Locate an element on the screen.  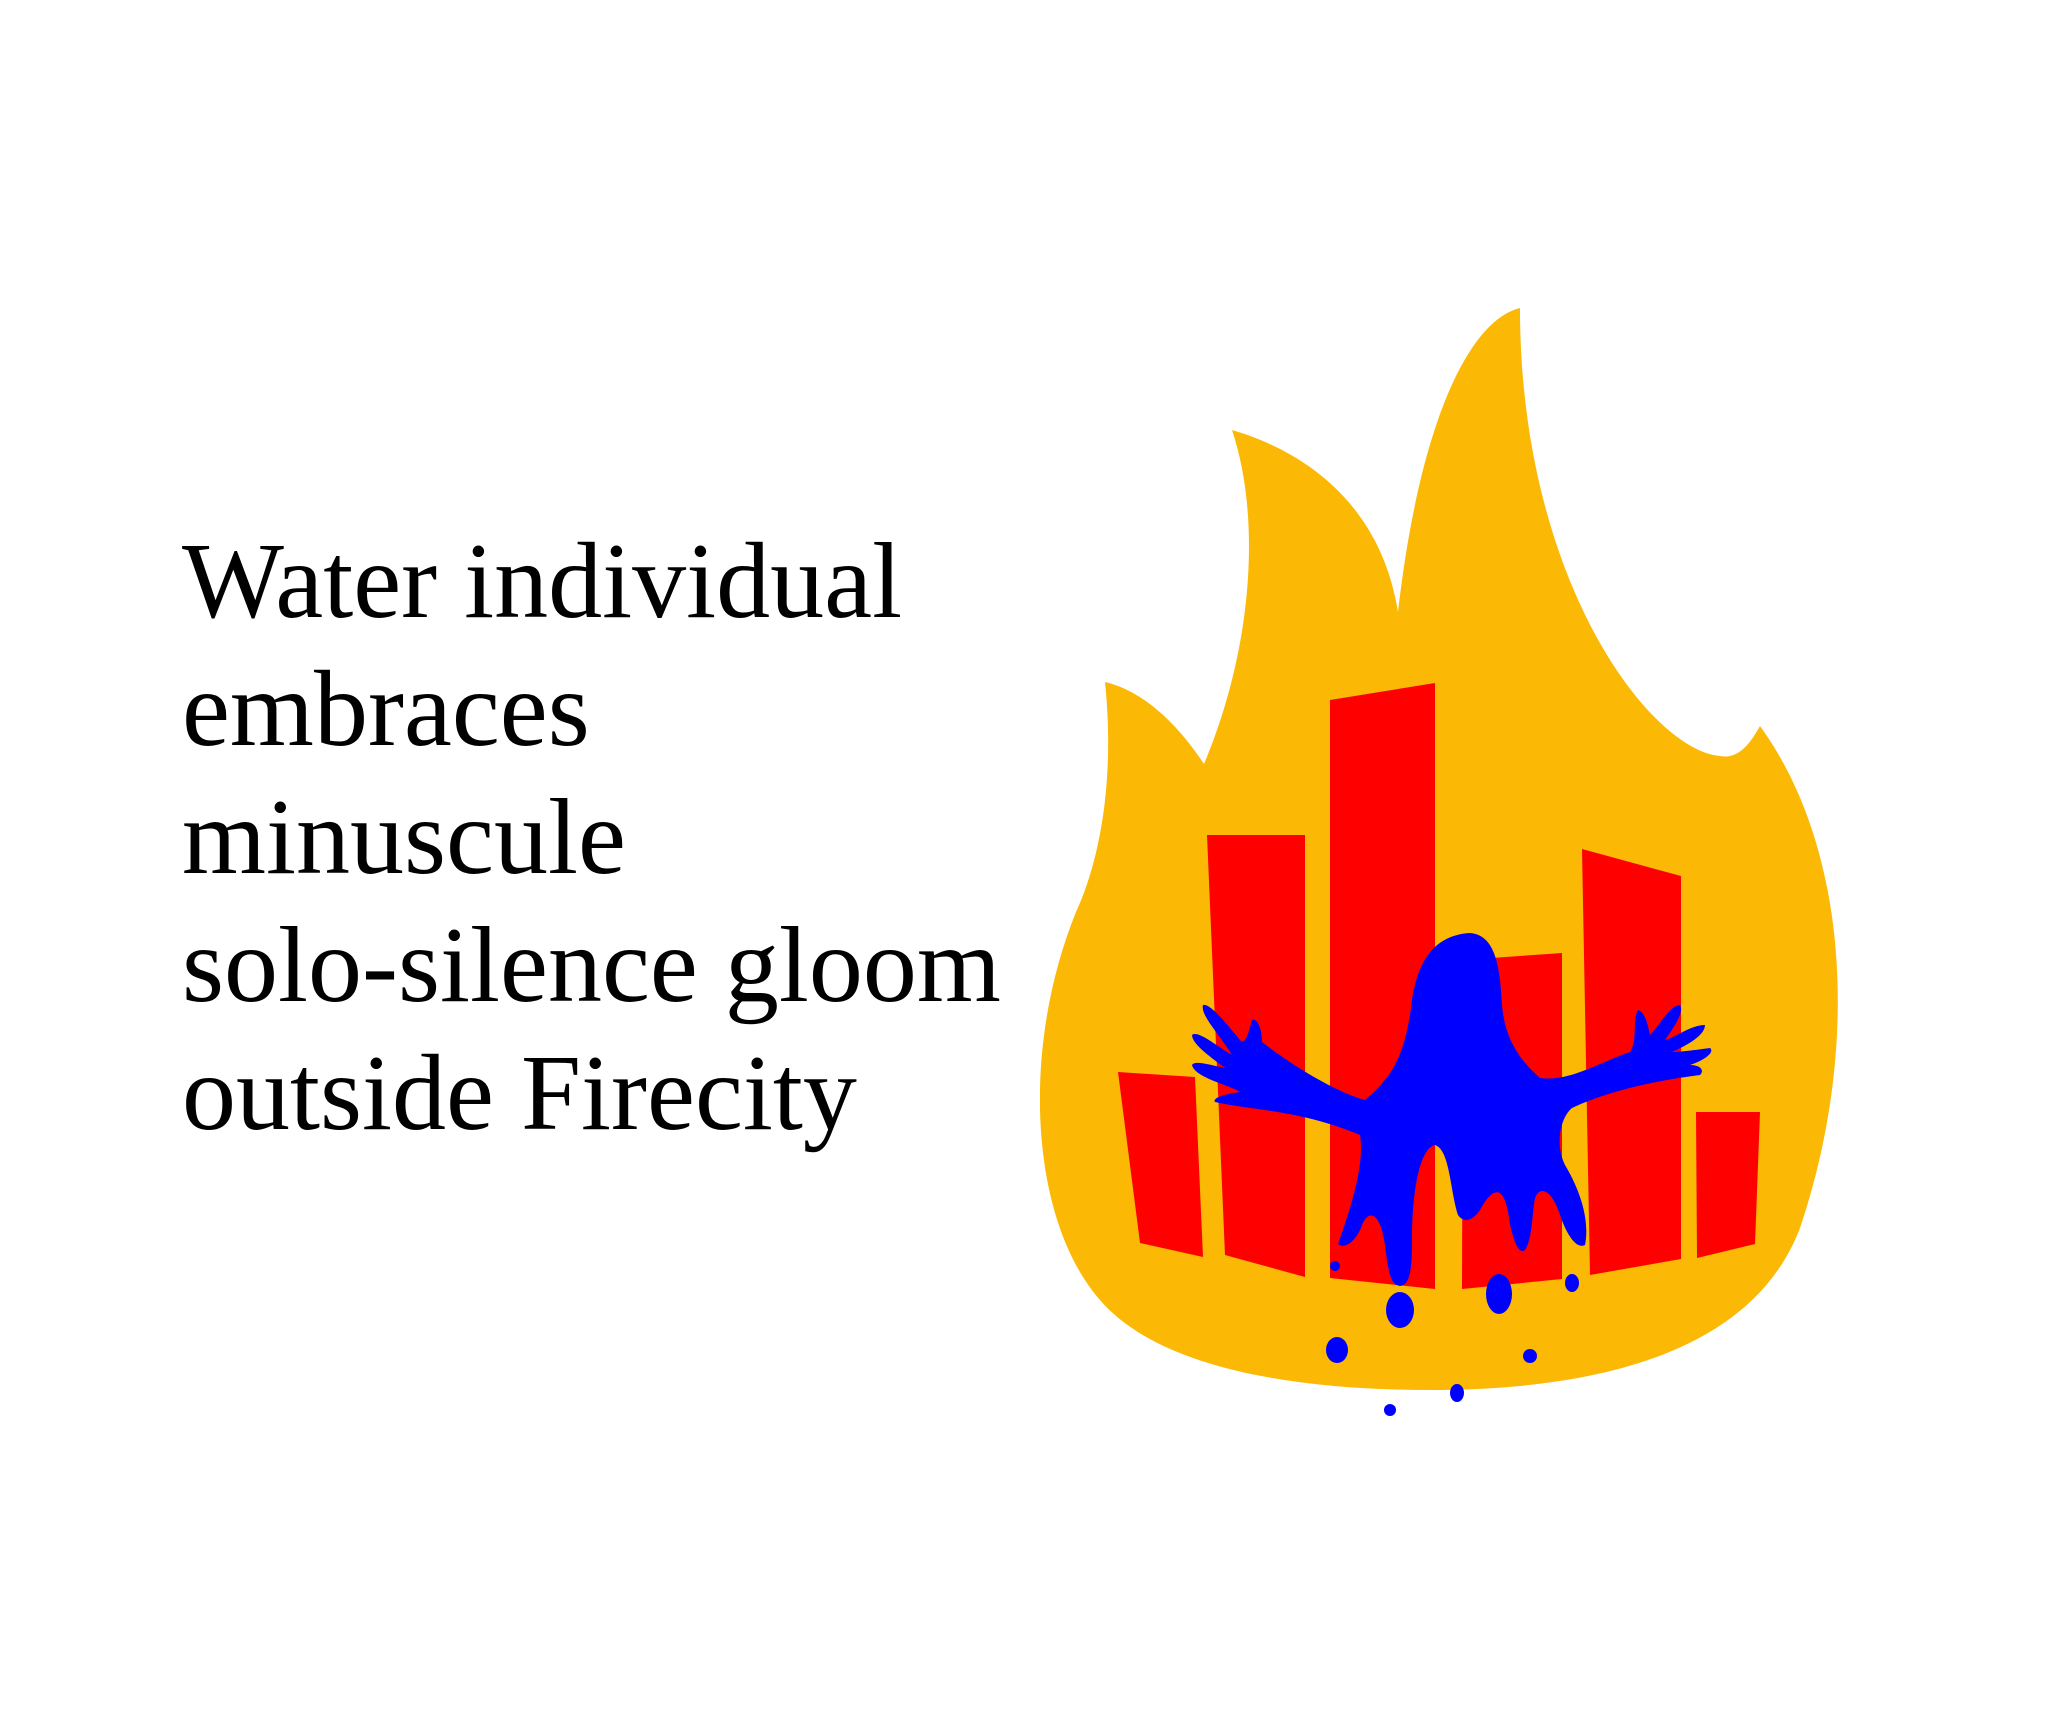
caption-line-2: embraces is located at coordinates (386, 709).